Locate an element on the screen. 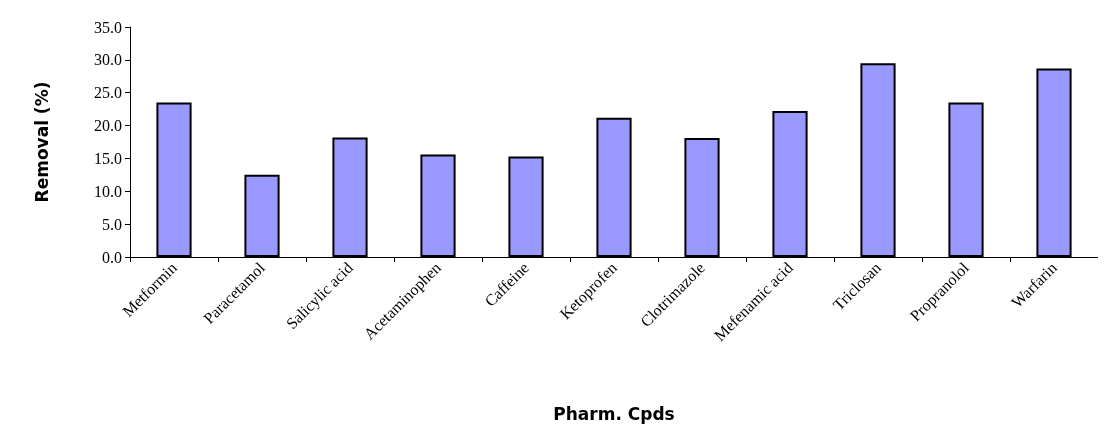  y-tick-label: 10.0 is located at coordinates (108, 191).